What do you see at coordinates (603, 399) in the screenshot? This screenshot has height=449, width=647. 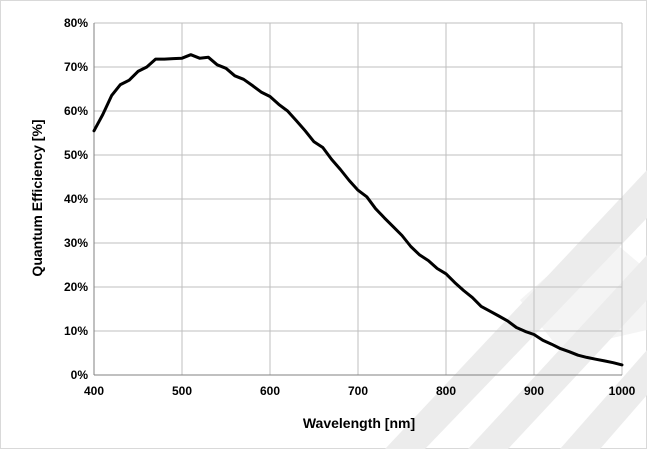 I see `watermark-band` at bounding box center [603, 399].